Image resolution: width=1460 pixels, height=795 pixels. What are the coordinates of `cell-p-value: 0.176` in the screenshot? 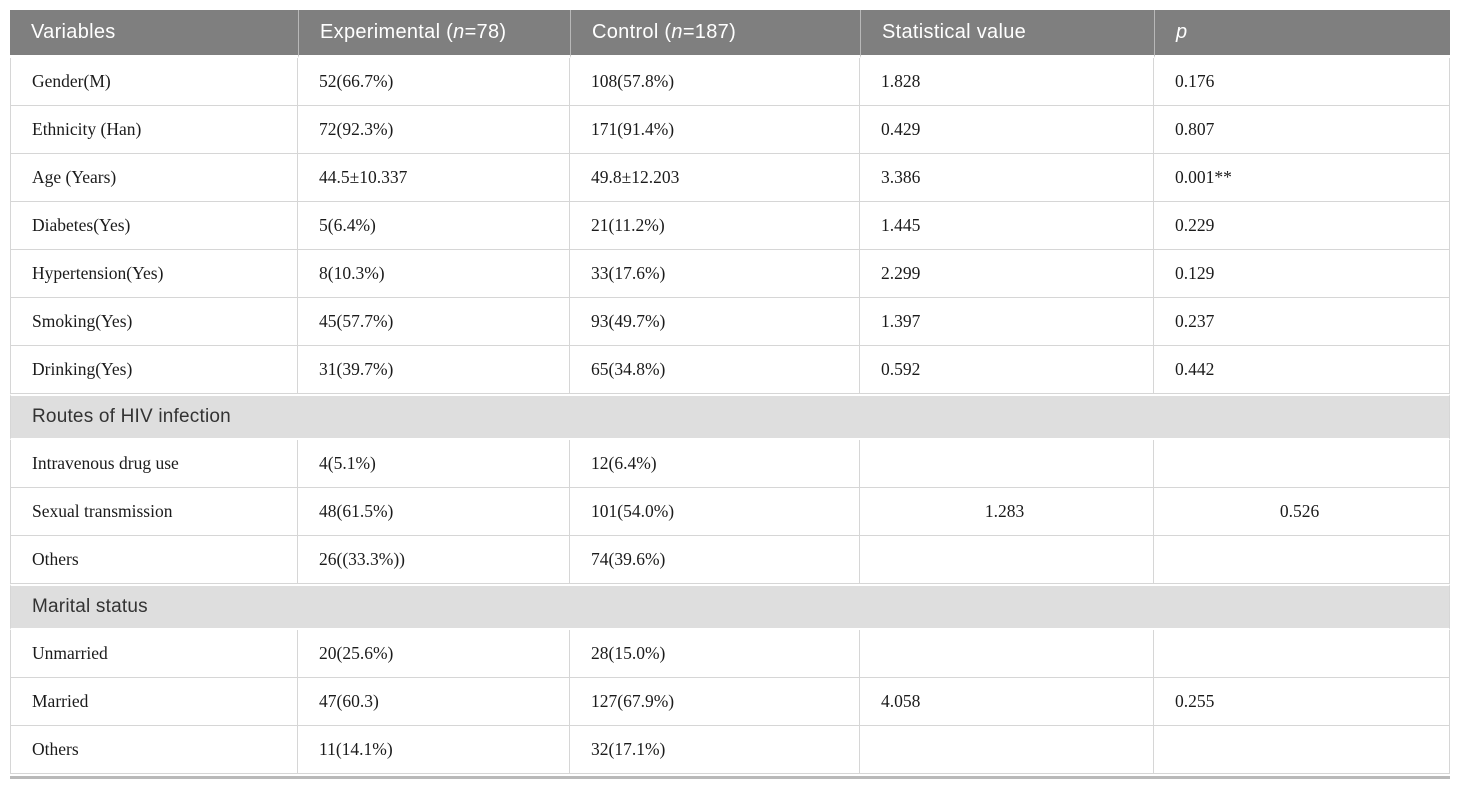 It's located at (1302, 82).